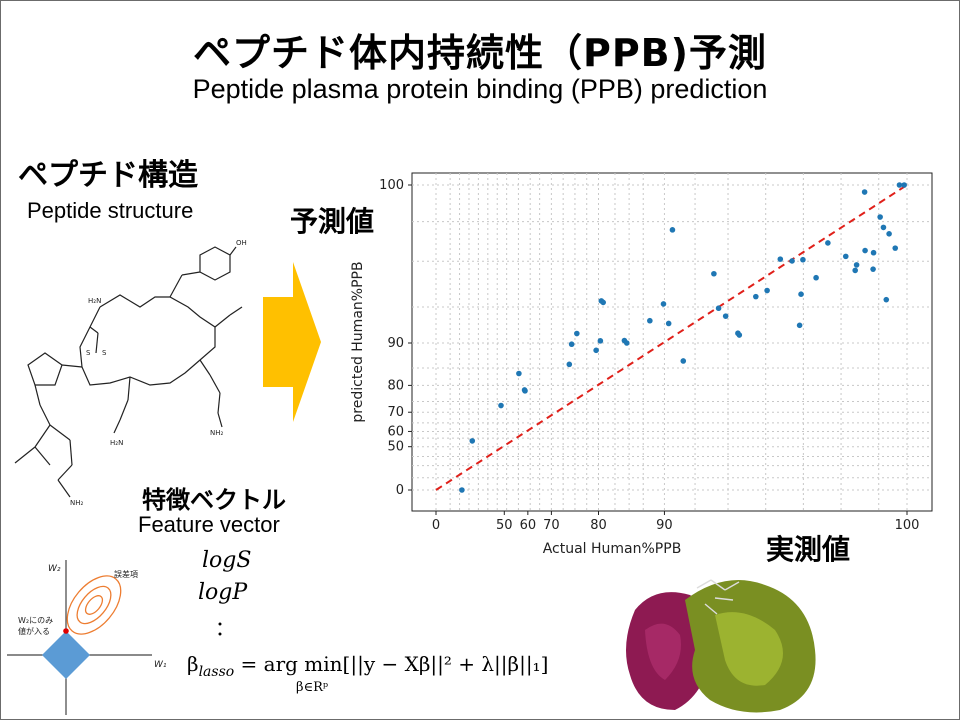 The image size is (960, 720). What do you see at coordinates (110, 210) in the screenshot?
I see `structure-subtitle: Peptide structure` at bounding box center [110, 210].